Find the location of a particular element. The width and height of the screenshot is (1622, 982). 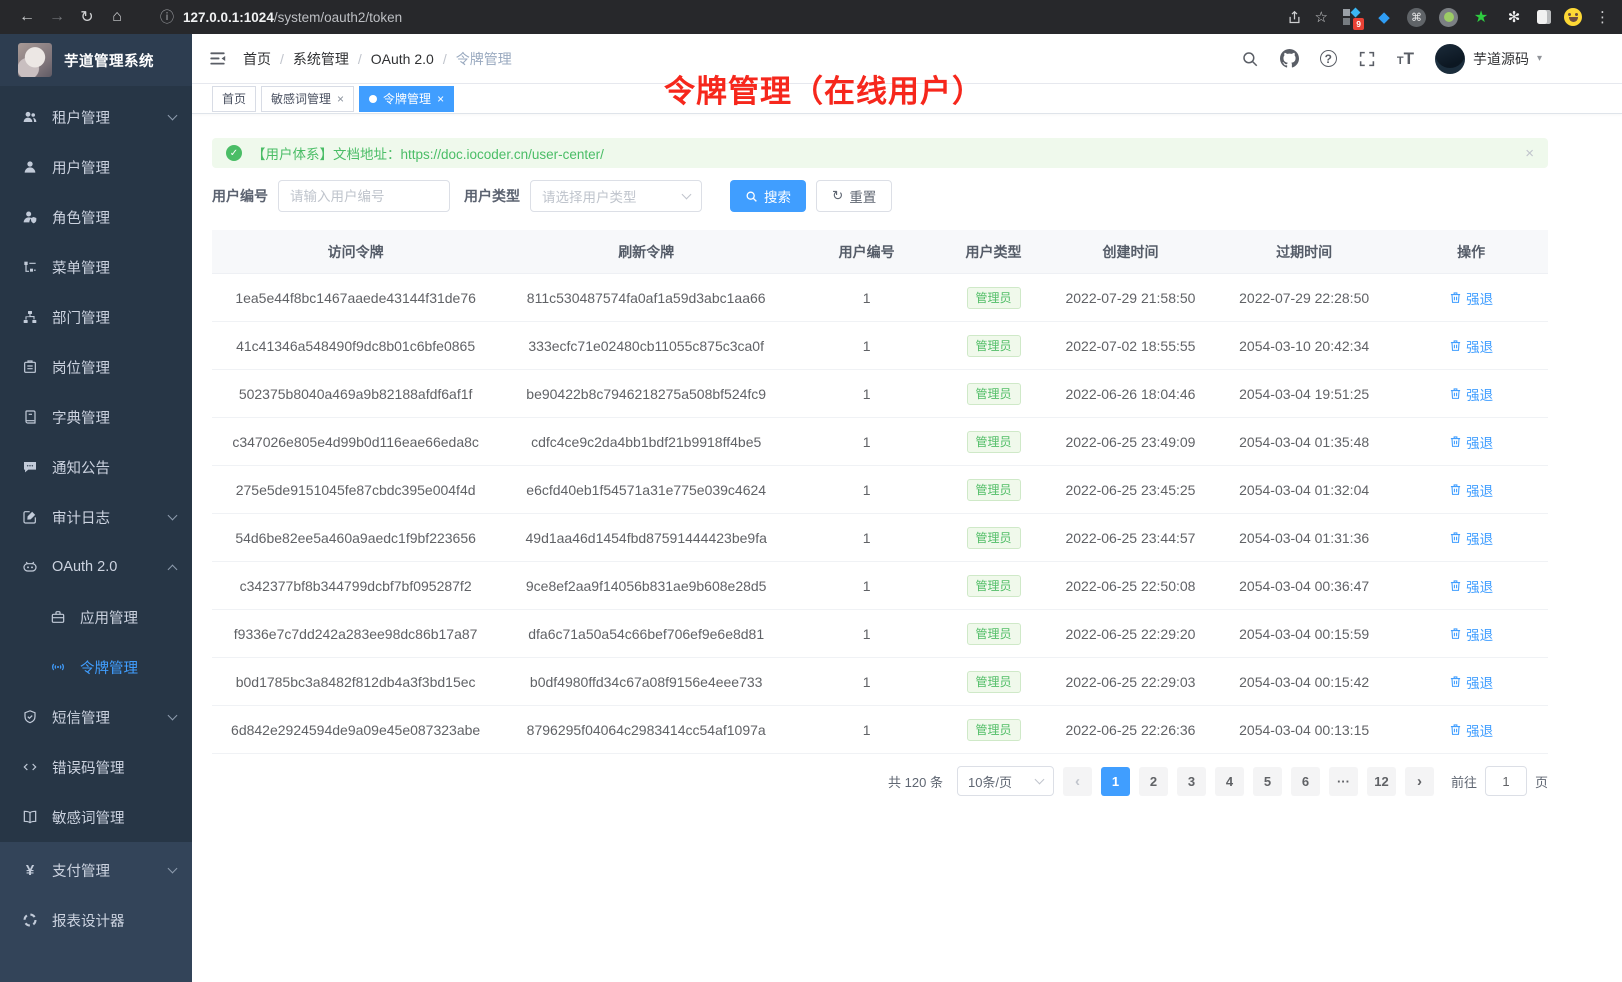

bookmark-star-icon: ☆ is located at coordinates (1321, 17).